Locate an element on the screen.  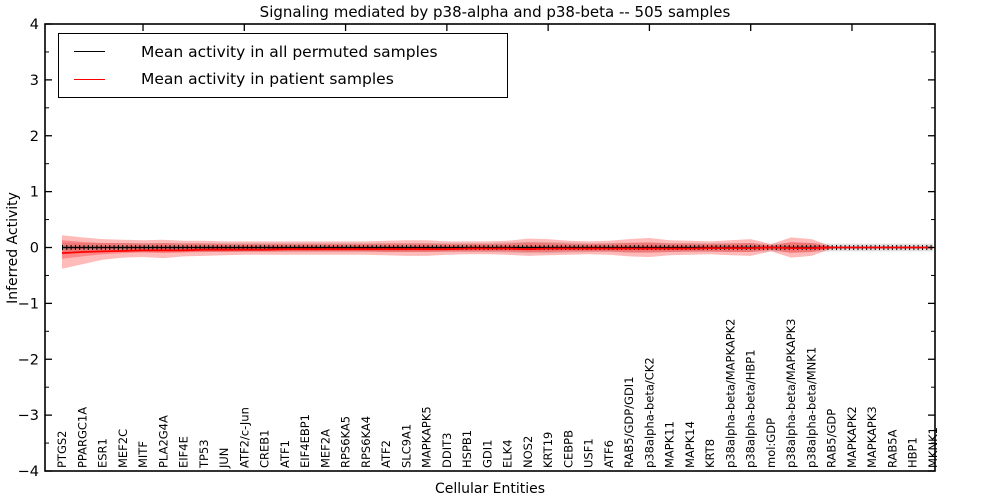
y-tick-label: −2 is located at coordinates (28, 360).